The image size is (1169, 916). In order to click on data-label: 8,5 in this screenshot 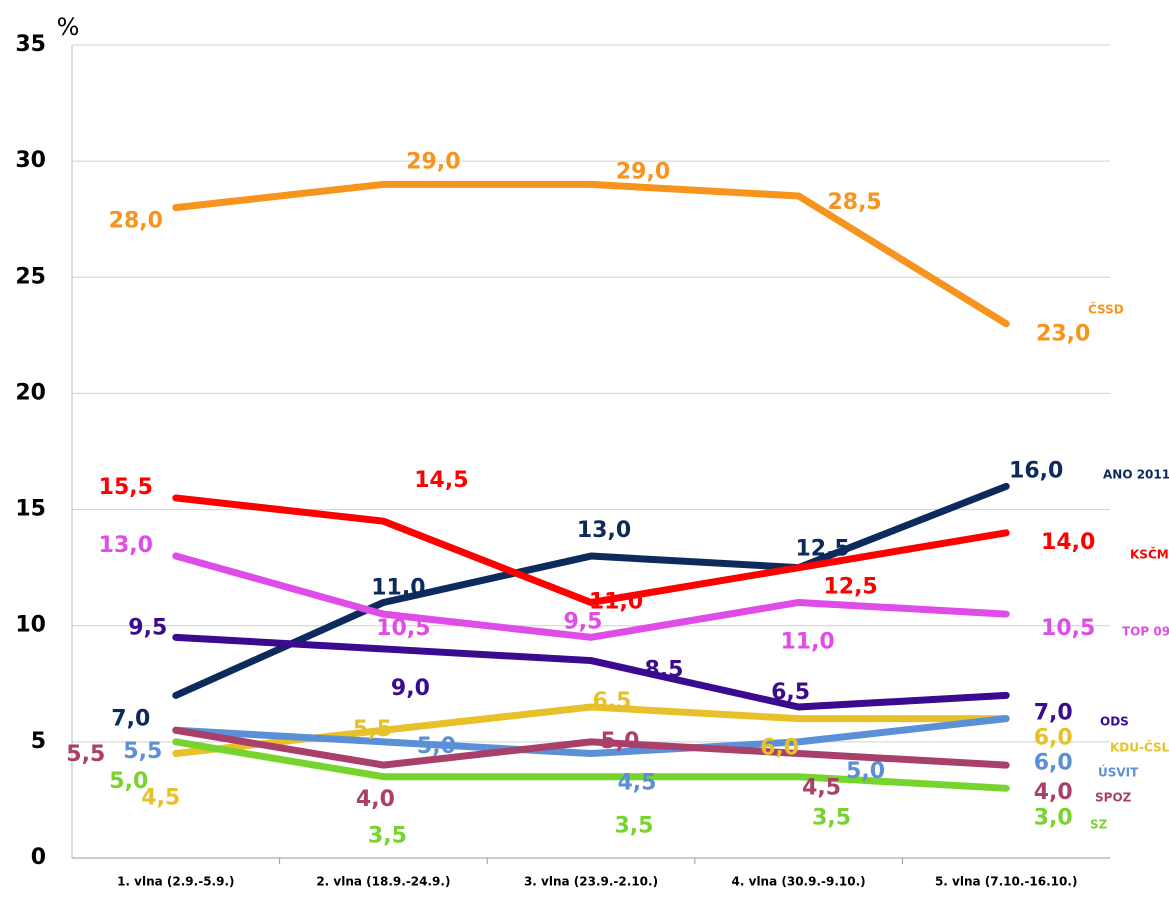, I will do `click(664, 670)`.